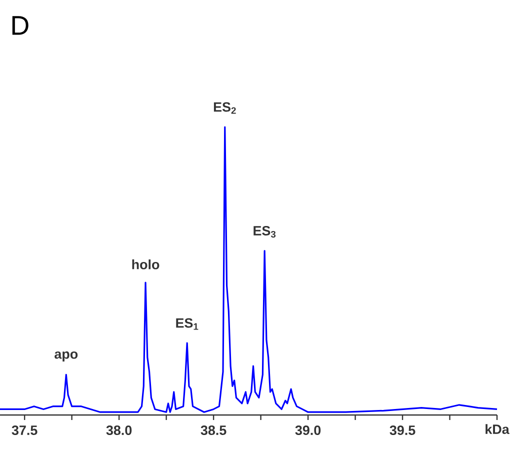 The width and height of the screenshot is (521, 464). What do you see at coordinates (225, 108) in the screenshot?
I see `annotation: ES$_{2}$` at bounding box center [225, 108].